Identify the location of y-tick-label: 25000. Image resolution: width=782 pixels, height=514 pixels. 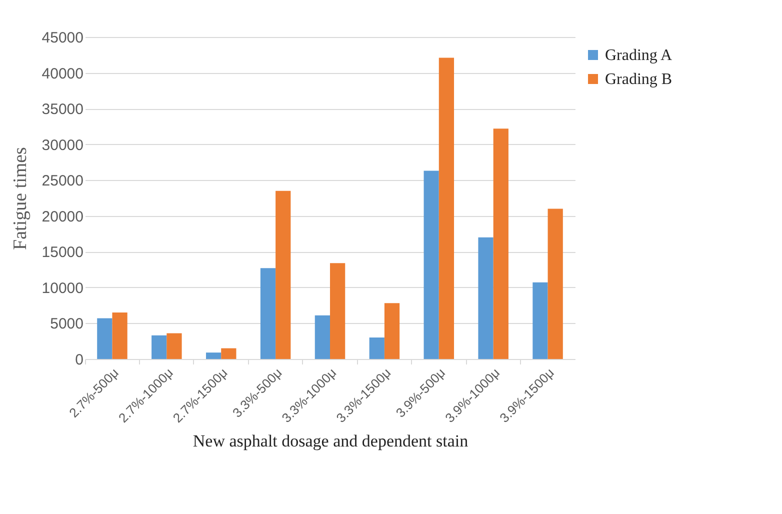
(63, 181).